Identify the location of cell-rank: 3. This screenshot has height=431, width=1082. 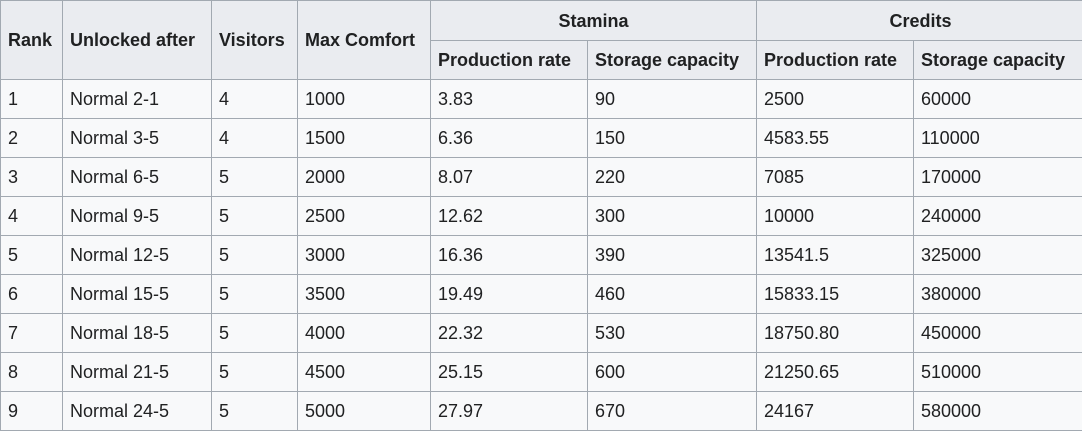
(32, 177).